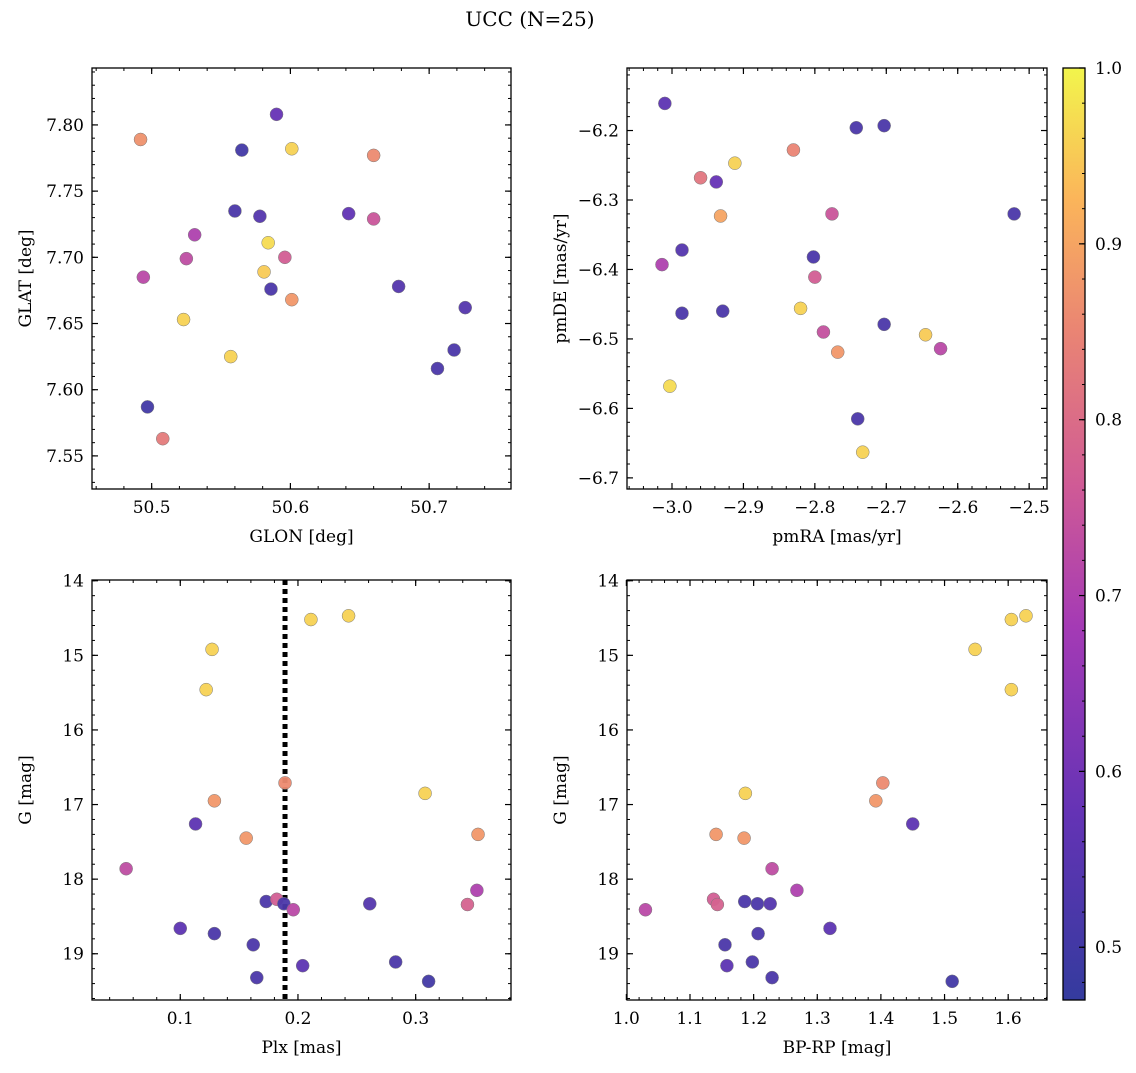 The width and height of the screenshot is (1136, 1073). What do you see at coordinates (73, 806) in the screenshot?
I see `y-tick-label: 17` at bounding box center [73, 806].